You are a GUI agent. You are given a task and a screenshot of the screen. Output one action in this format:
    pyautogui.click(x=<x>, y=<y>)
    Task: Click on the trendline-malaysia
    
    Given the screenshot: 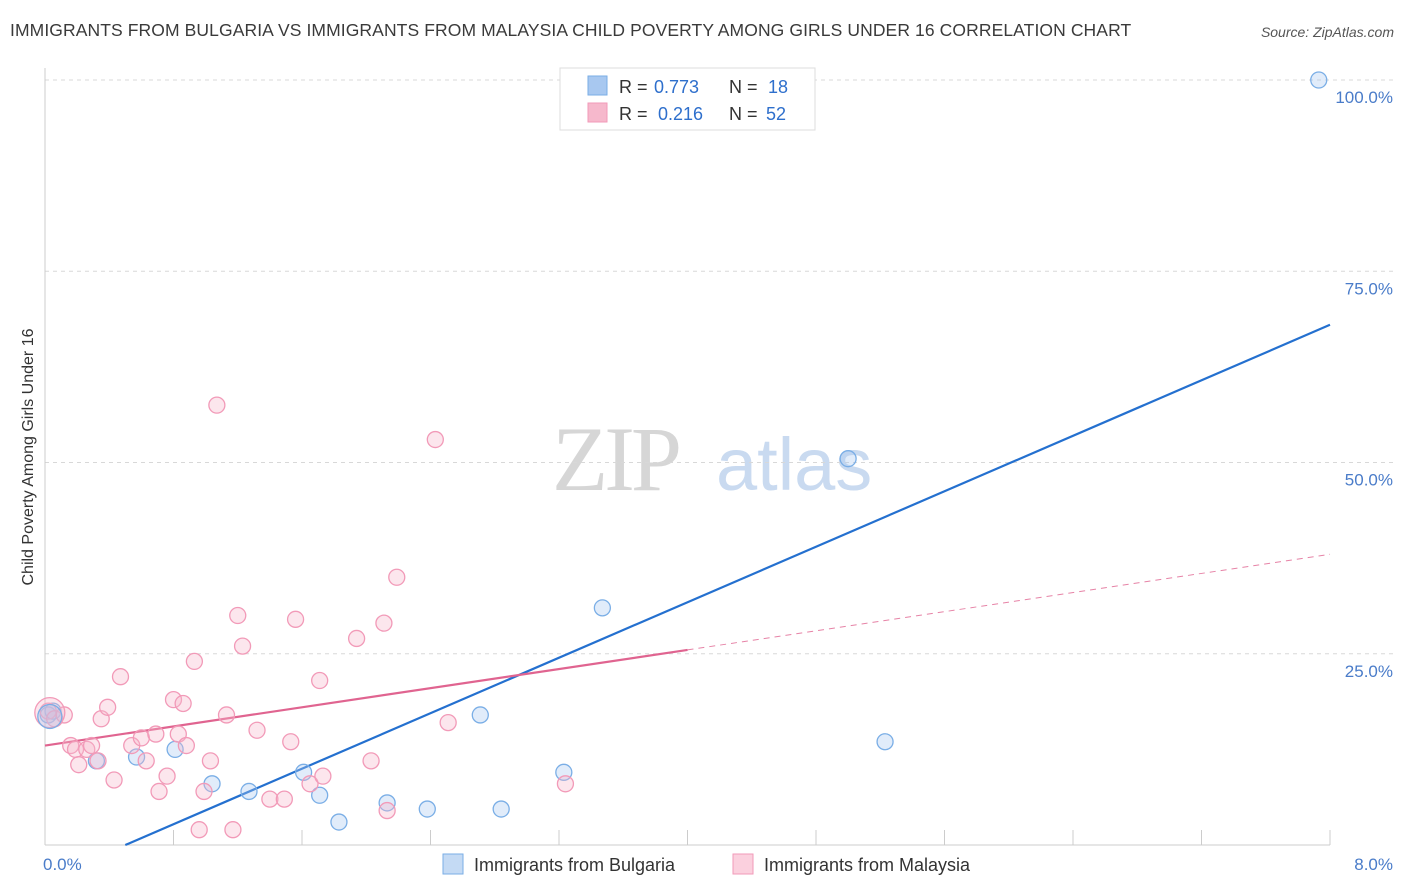 What is the action you would take?
    pyautogui.click(x=366, y=697)
    